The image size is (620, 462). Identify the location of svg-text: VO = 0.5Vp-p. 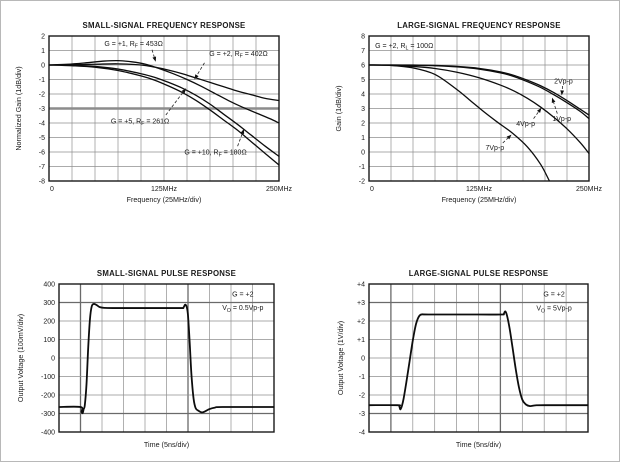
(242, 309).